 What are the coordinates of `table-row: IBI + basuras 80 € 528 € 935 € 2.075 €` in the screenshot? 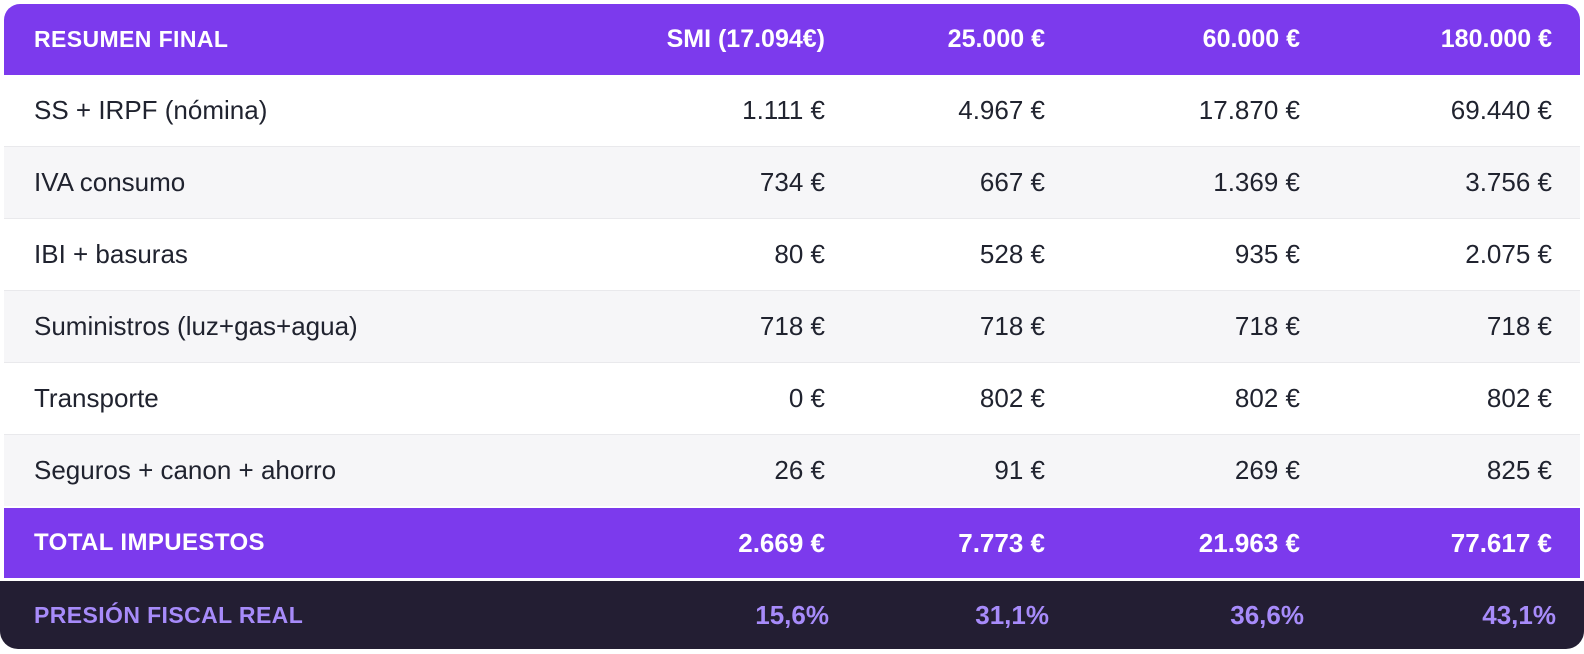 It's located at (792, 254).